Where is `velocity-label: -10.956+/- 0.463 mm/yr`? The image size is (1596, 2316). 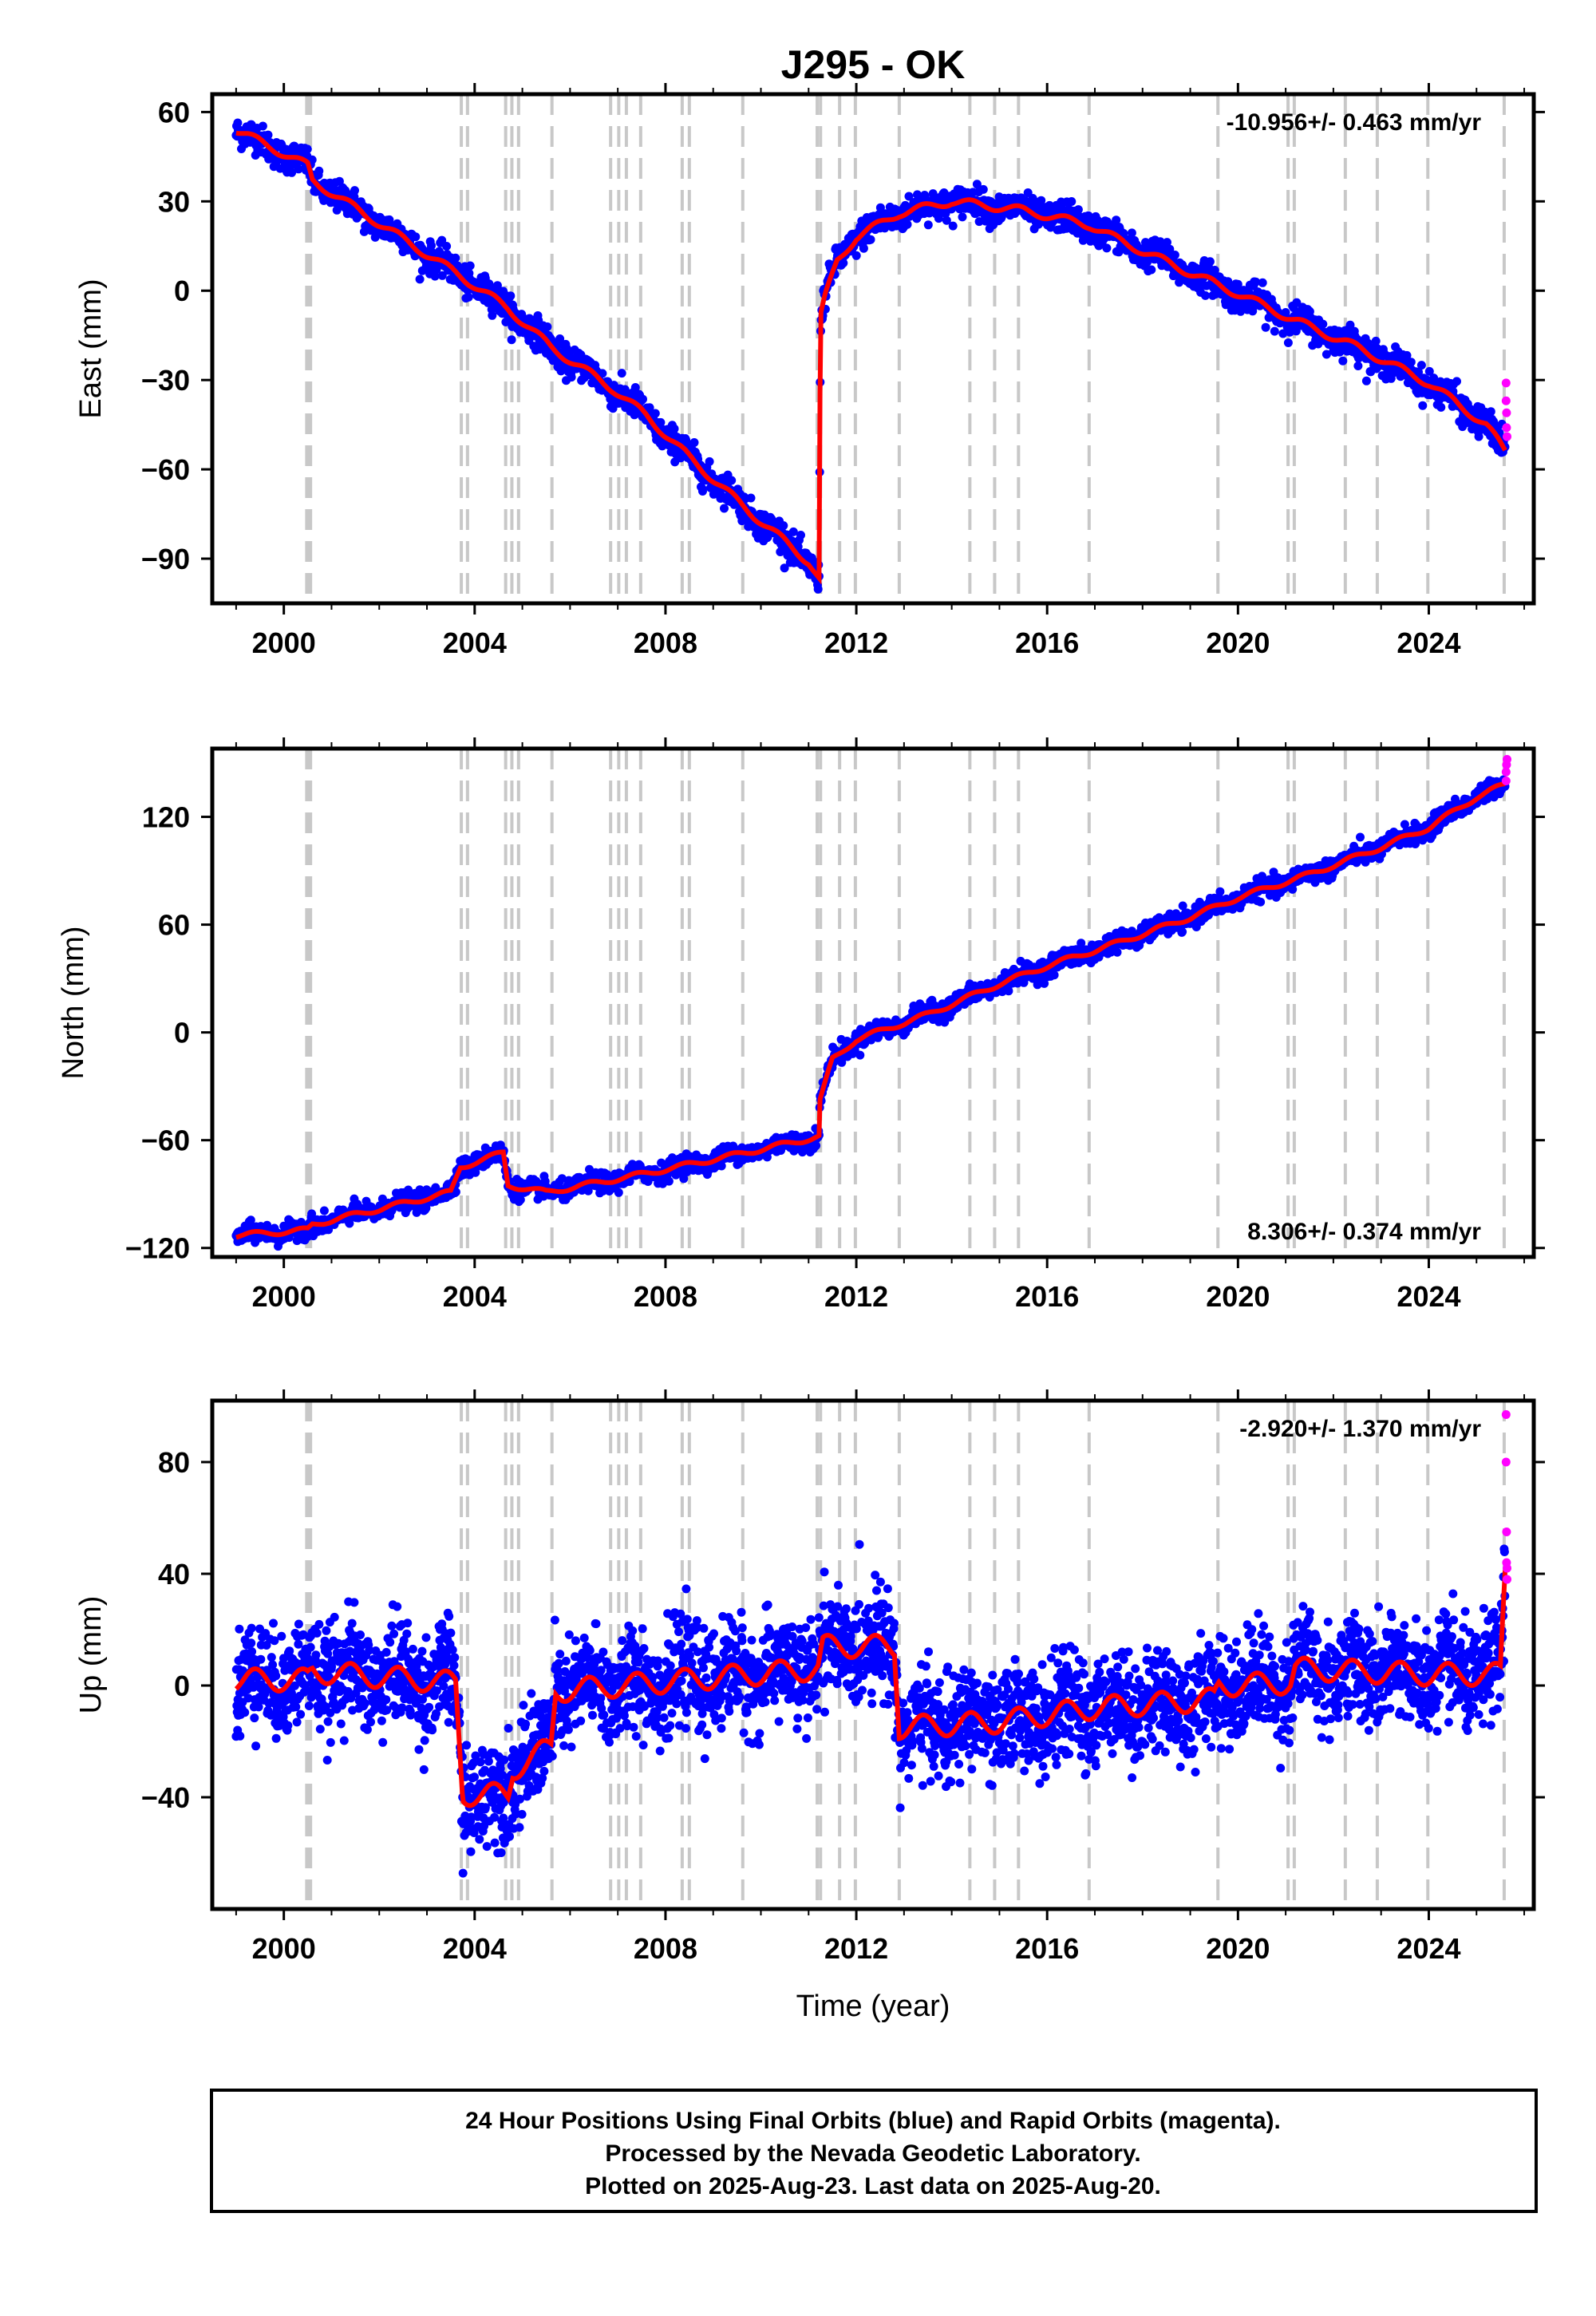 velocity-label: -10.956+/- 0.463 mm/yr is located at coordinates (1354, 122).